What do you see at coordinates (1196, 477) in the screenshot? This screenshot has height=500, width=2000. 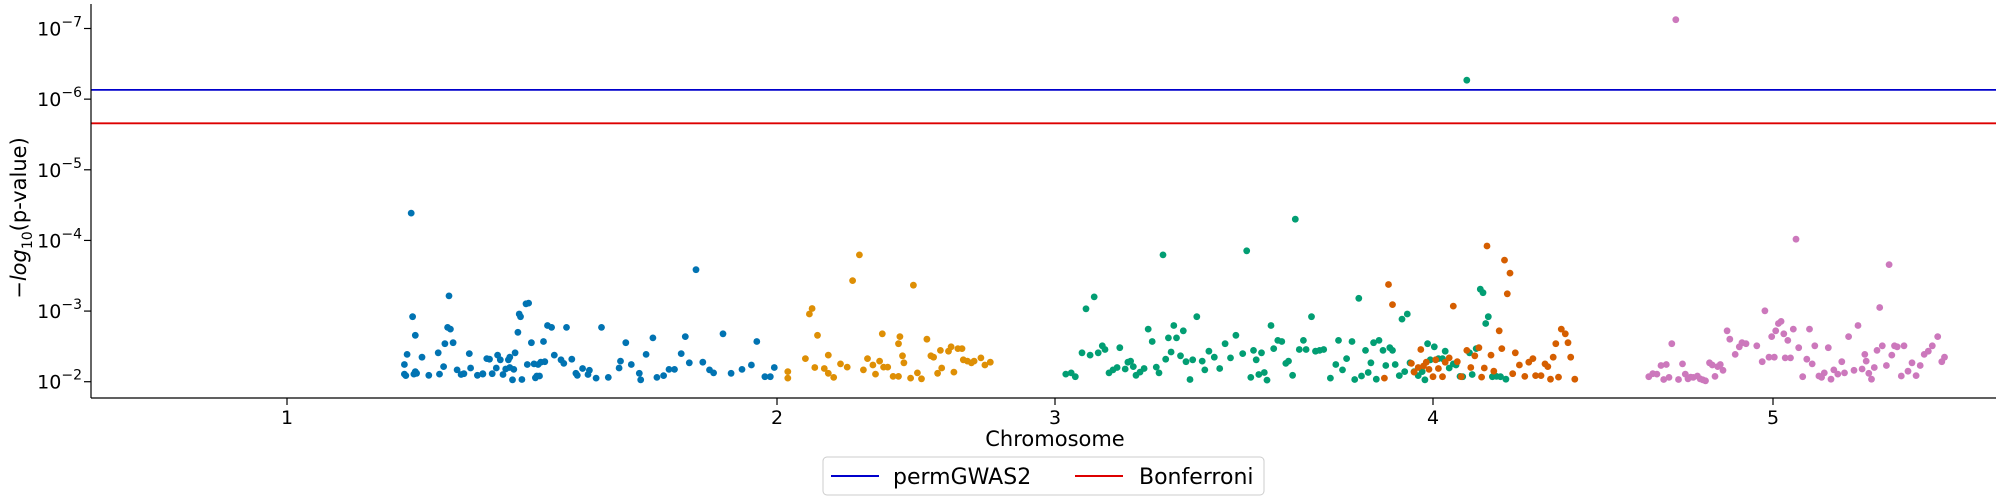 I see `legend-label-bonferroni: Bonferroni` at bounding box center [1196, 477].